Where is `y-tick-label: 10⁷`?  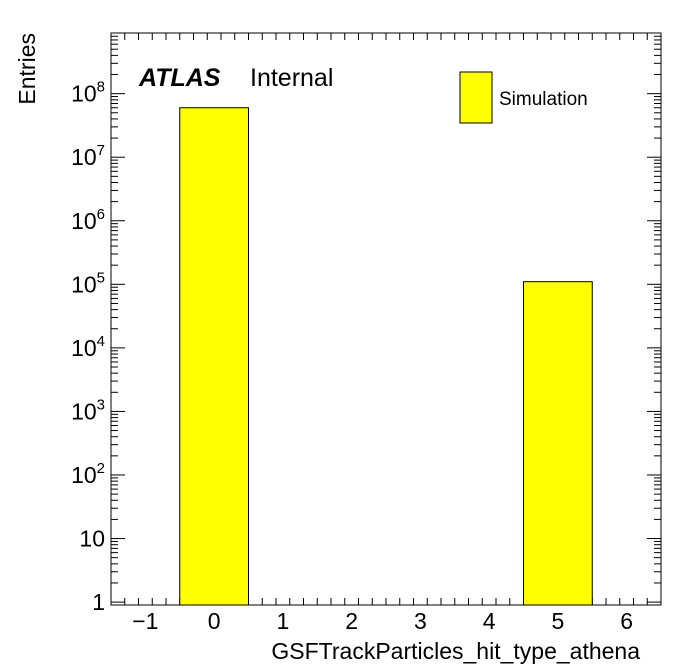 y-tick-label: 10⁷ is located at coordinates (88, 156).